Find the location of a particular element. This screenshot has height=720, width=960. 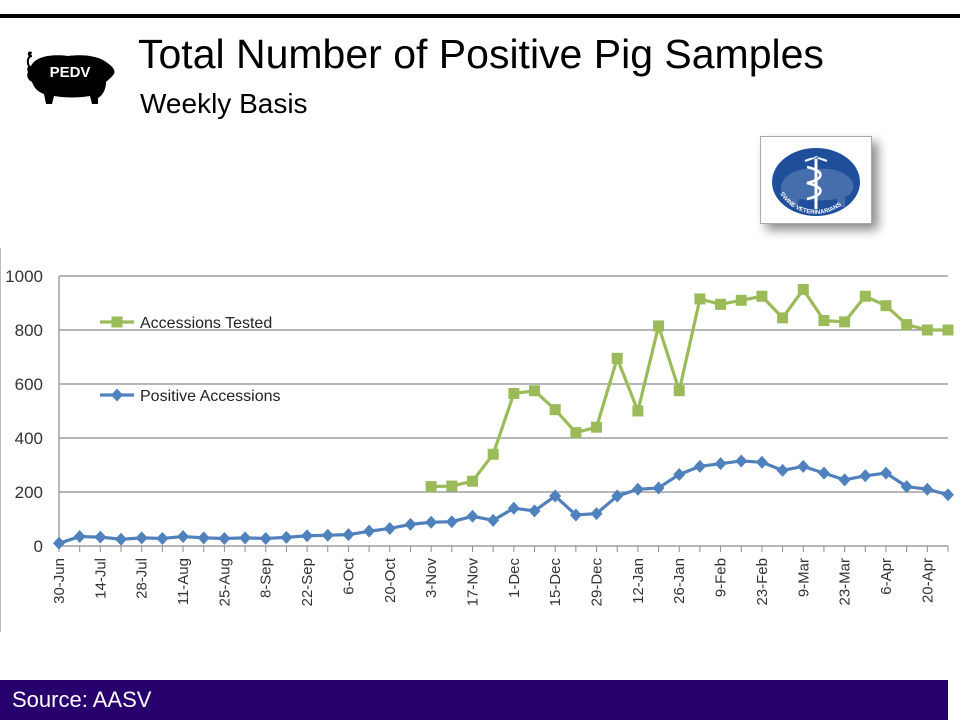

y-tick-label: 200 is located at coordinates (29, 492).